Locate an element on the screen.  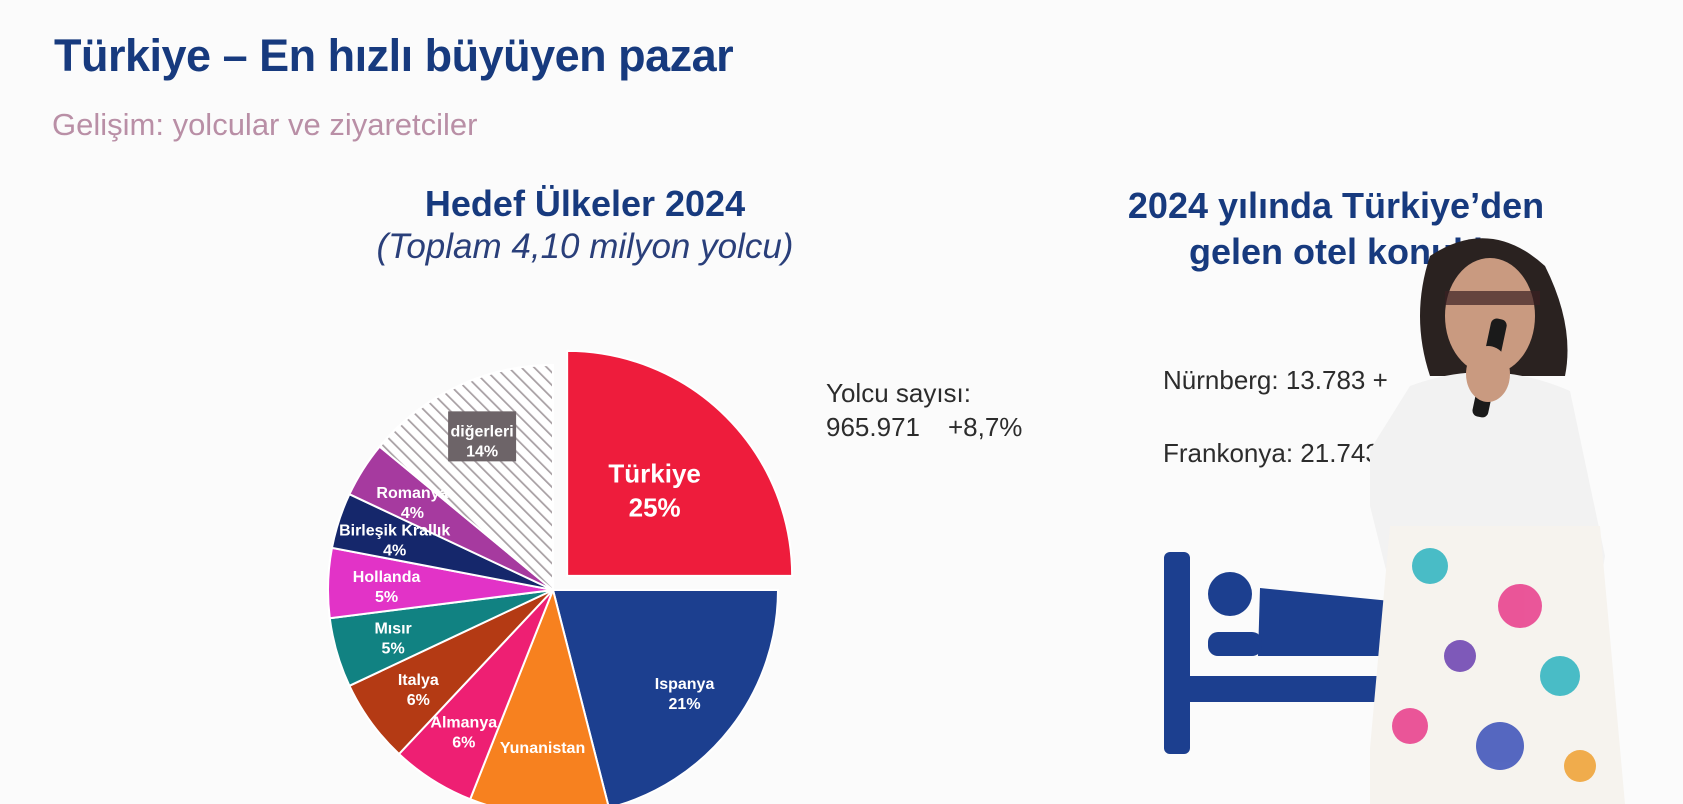
pie-value-label-5: 5% is located at coordinates (393, 648).